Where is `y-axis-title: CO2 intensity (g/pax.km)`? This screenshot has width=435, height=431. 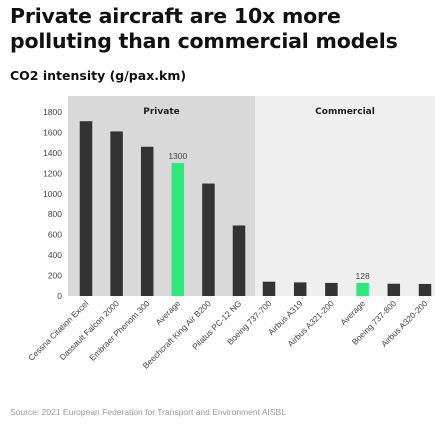 y-axis-title: CO2 intensity (g/pax.km) is located at coordinates (98, 75).